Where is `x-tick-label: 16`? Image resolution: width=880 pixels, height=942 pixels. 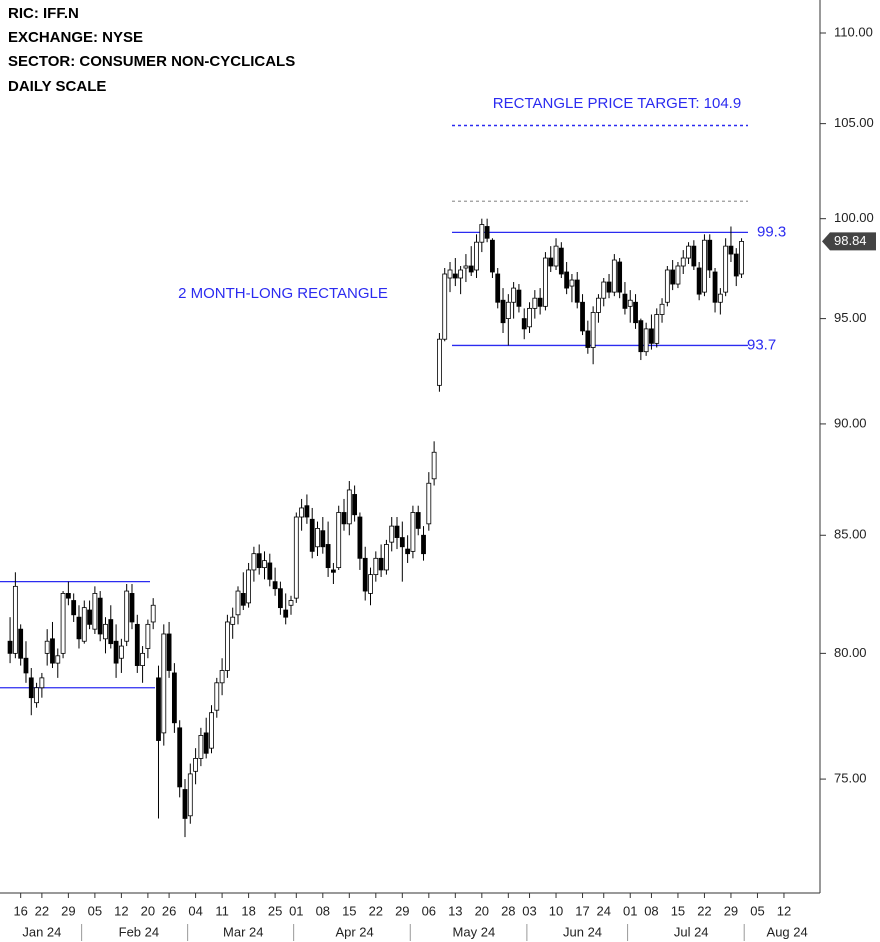 x-tick-label: 16 is located at coordinates (20, 910).